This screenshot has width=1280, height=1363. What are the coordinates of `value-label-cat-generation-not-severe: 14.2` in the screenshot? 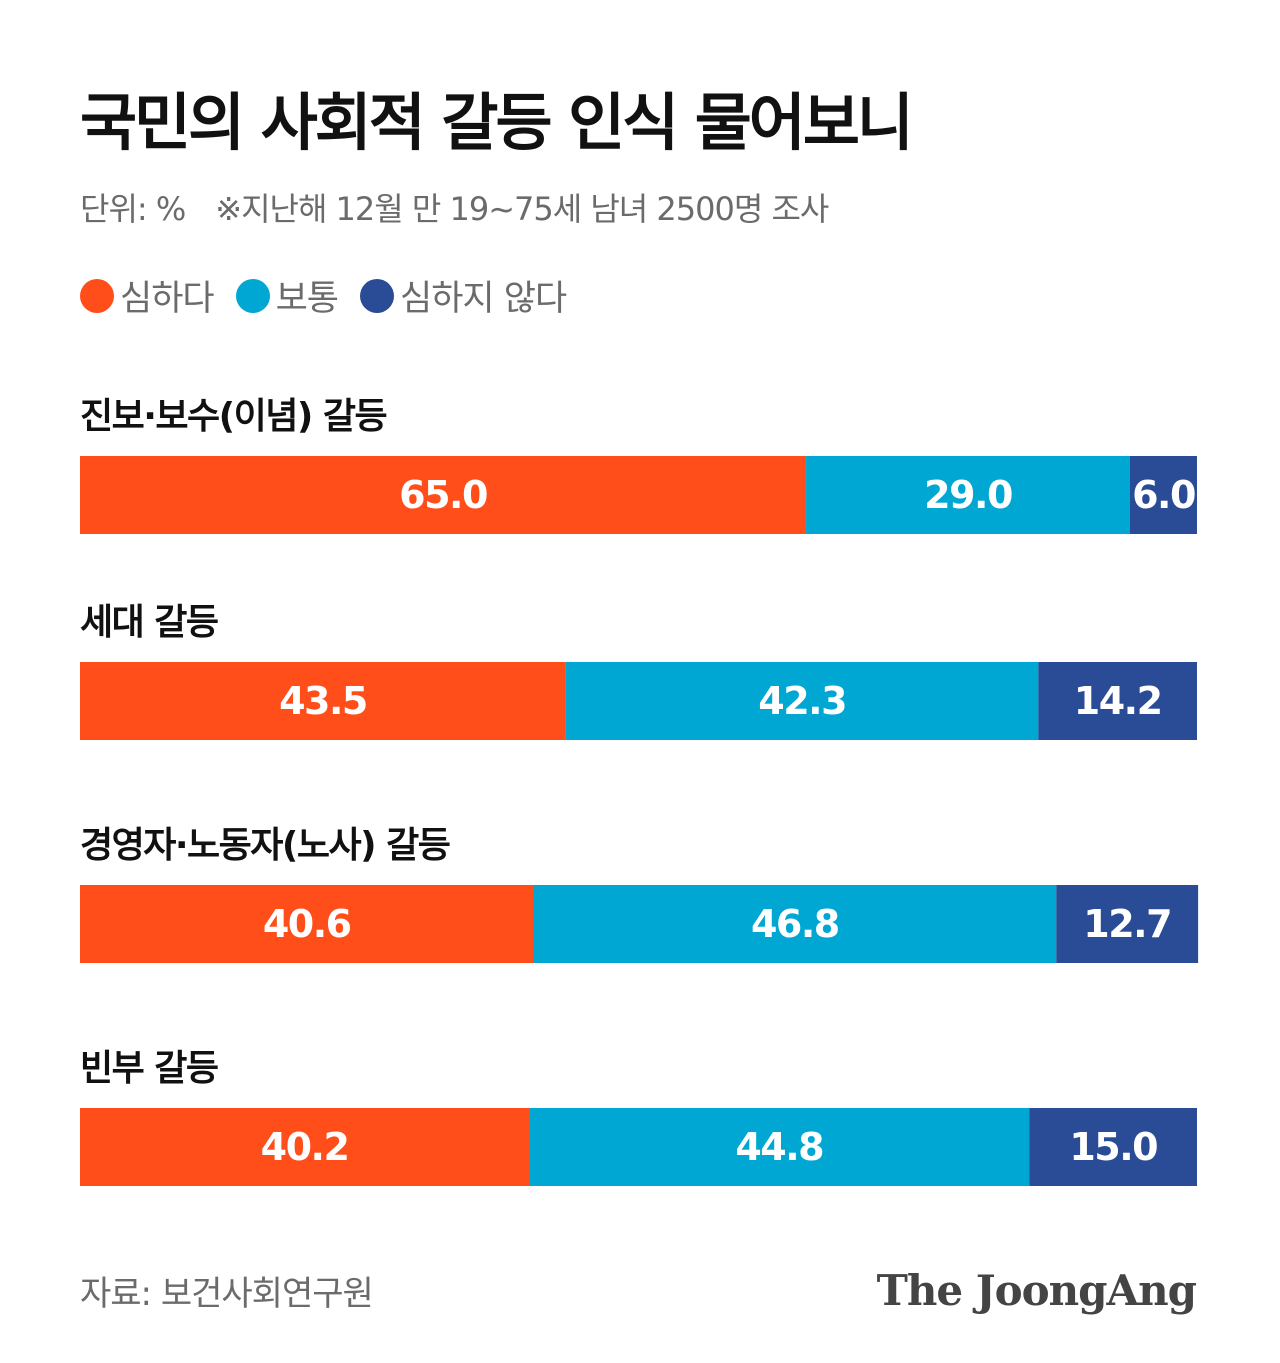 It's located at (1118, 701).